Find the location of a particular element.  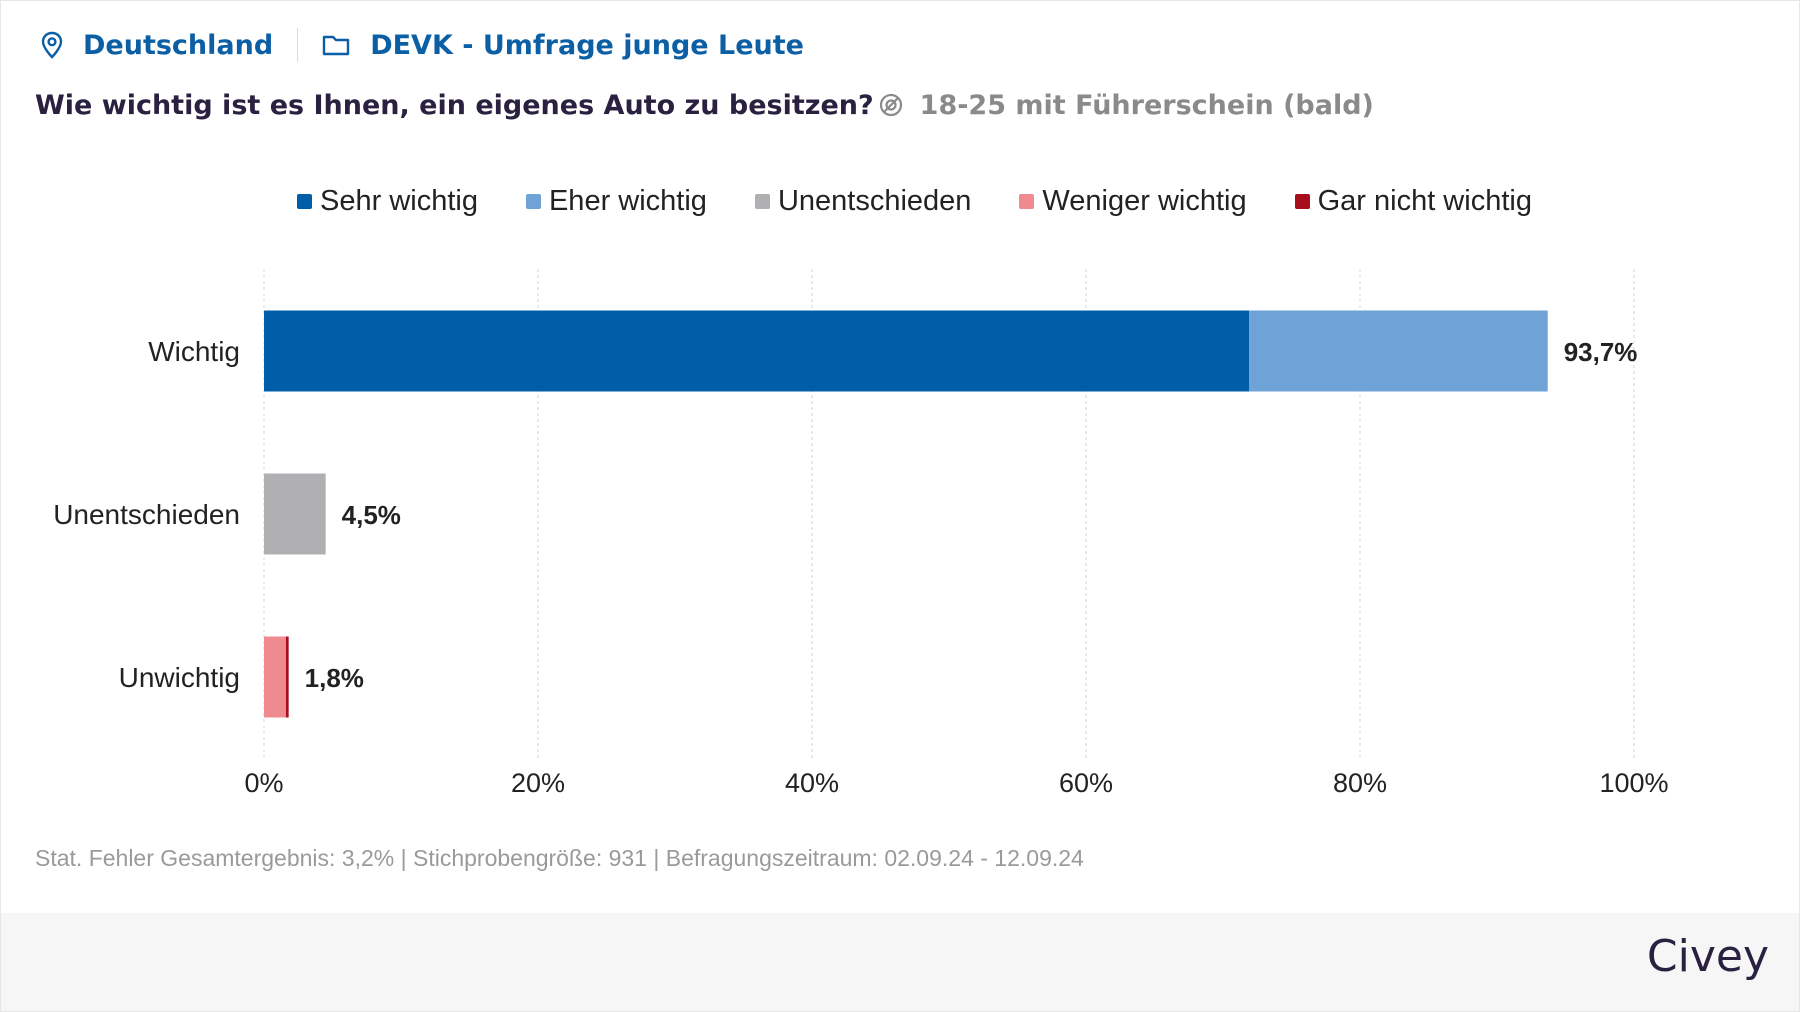

x-tick-label: 80% is located at coordinates (1360, 783).